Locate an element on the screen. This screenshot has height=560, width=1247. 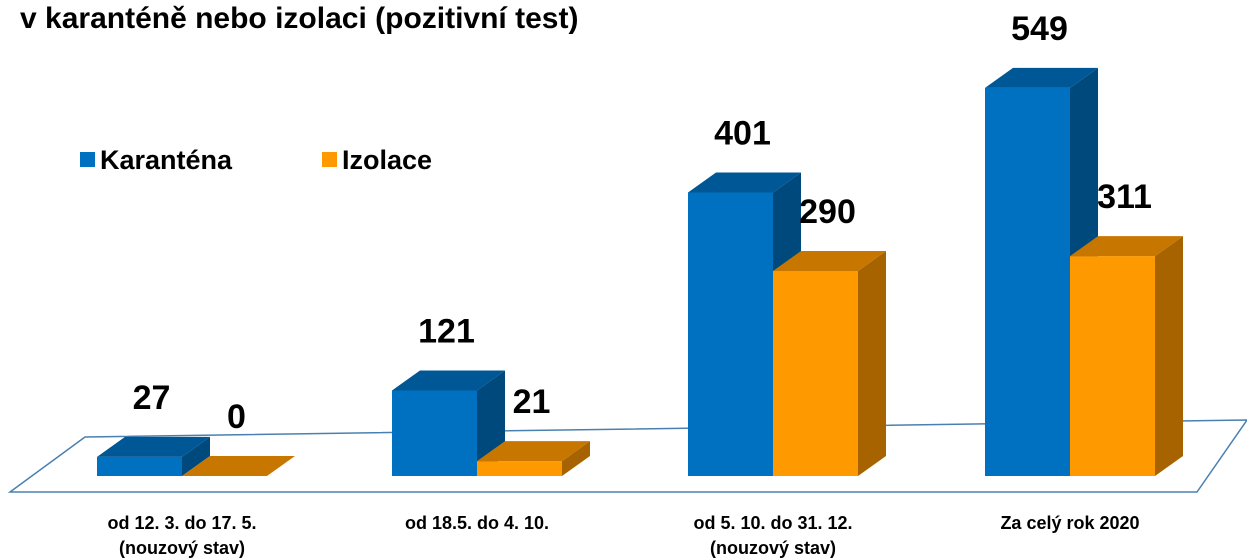
data-label: 311 is located at coordinates (1124, 197).